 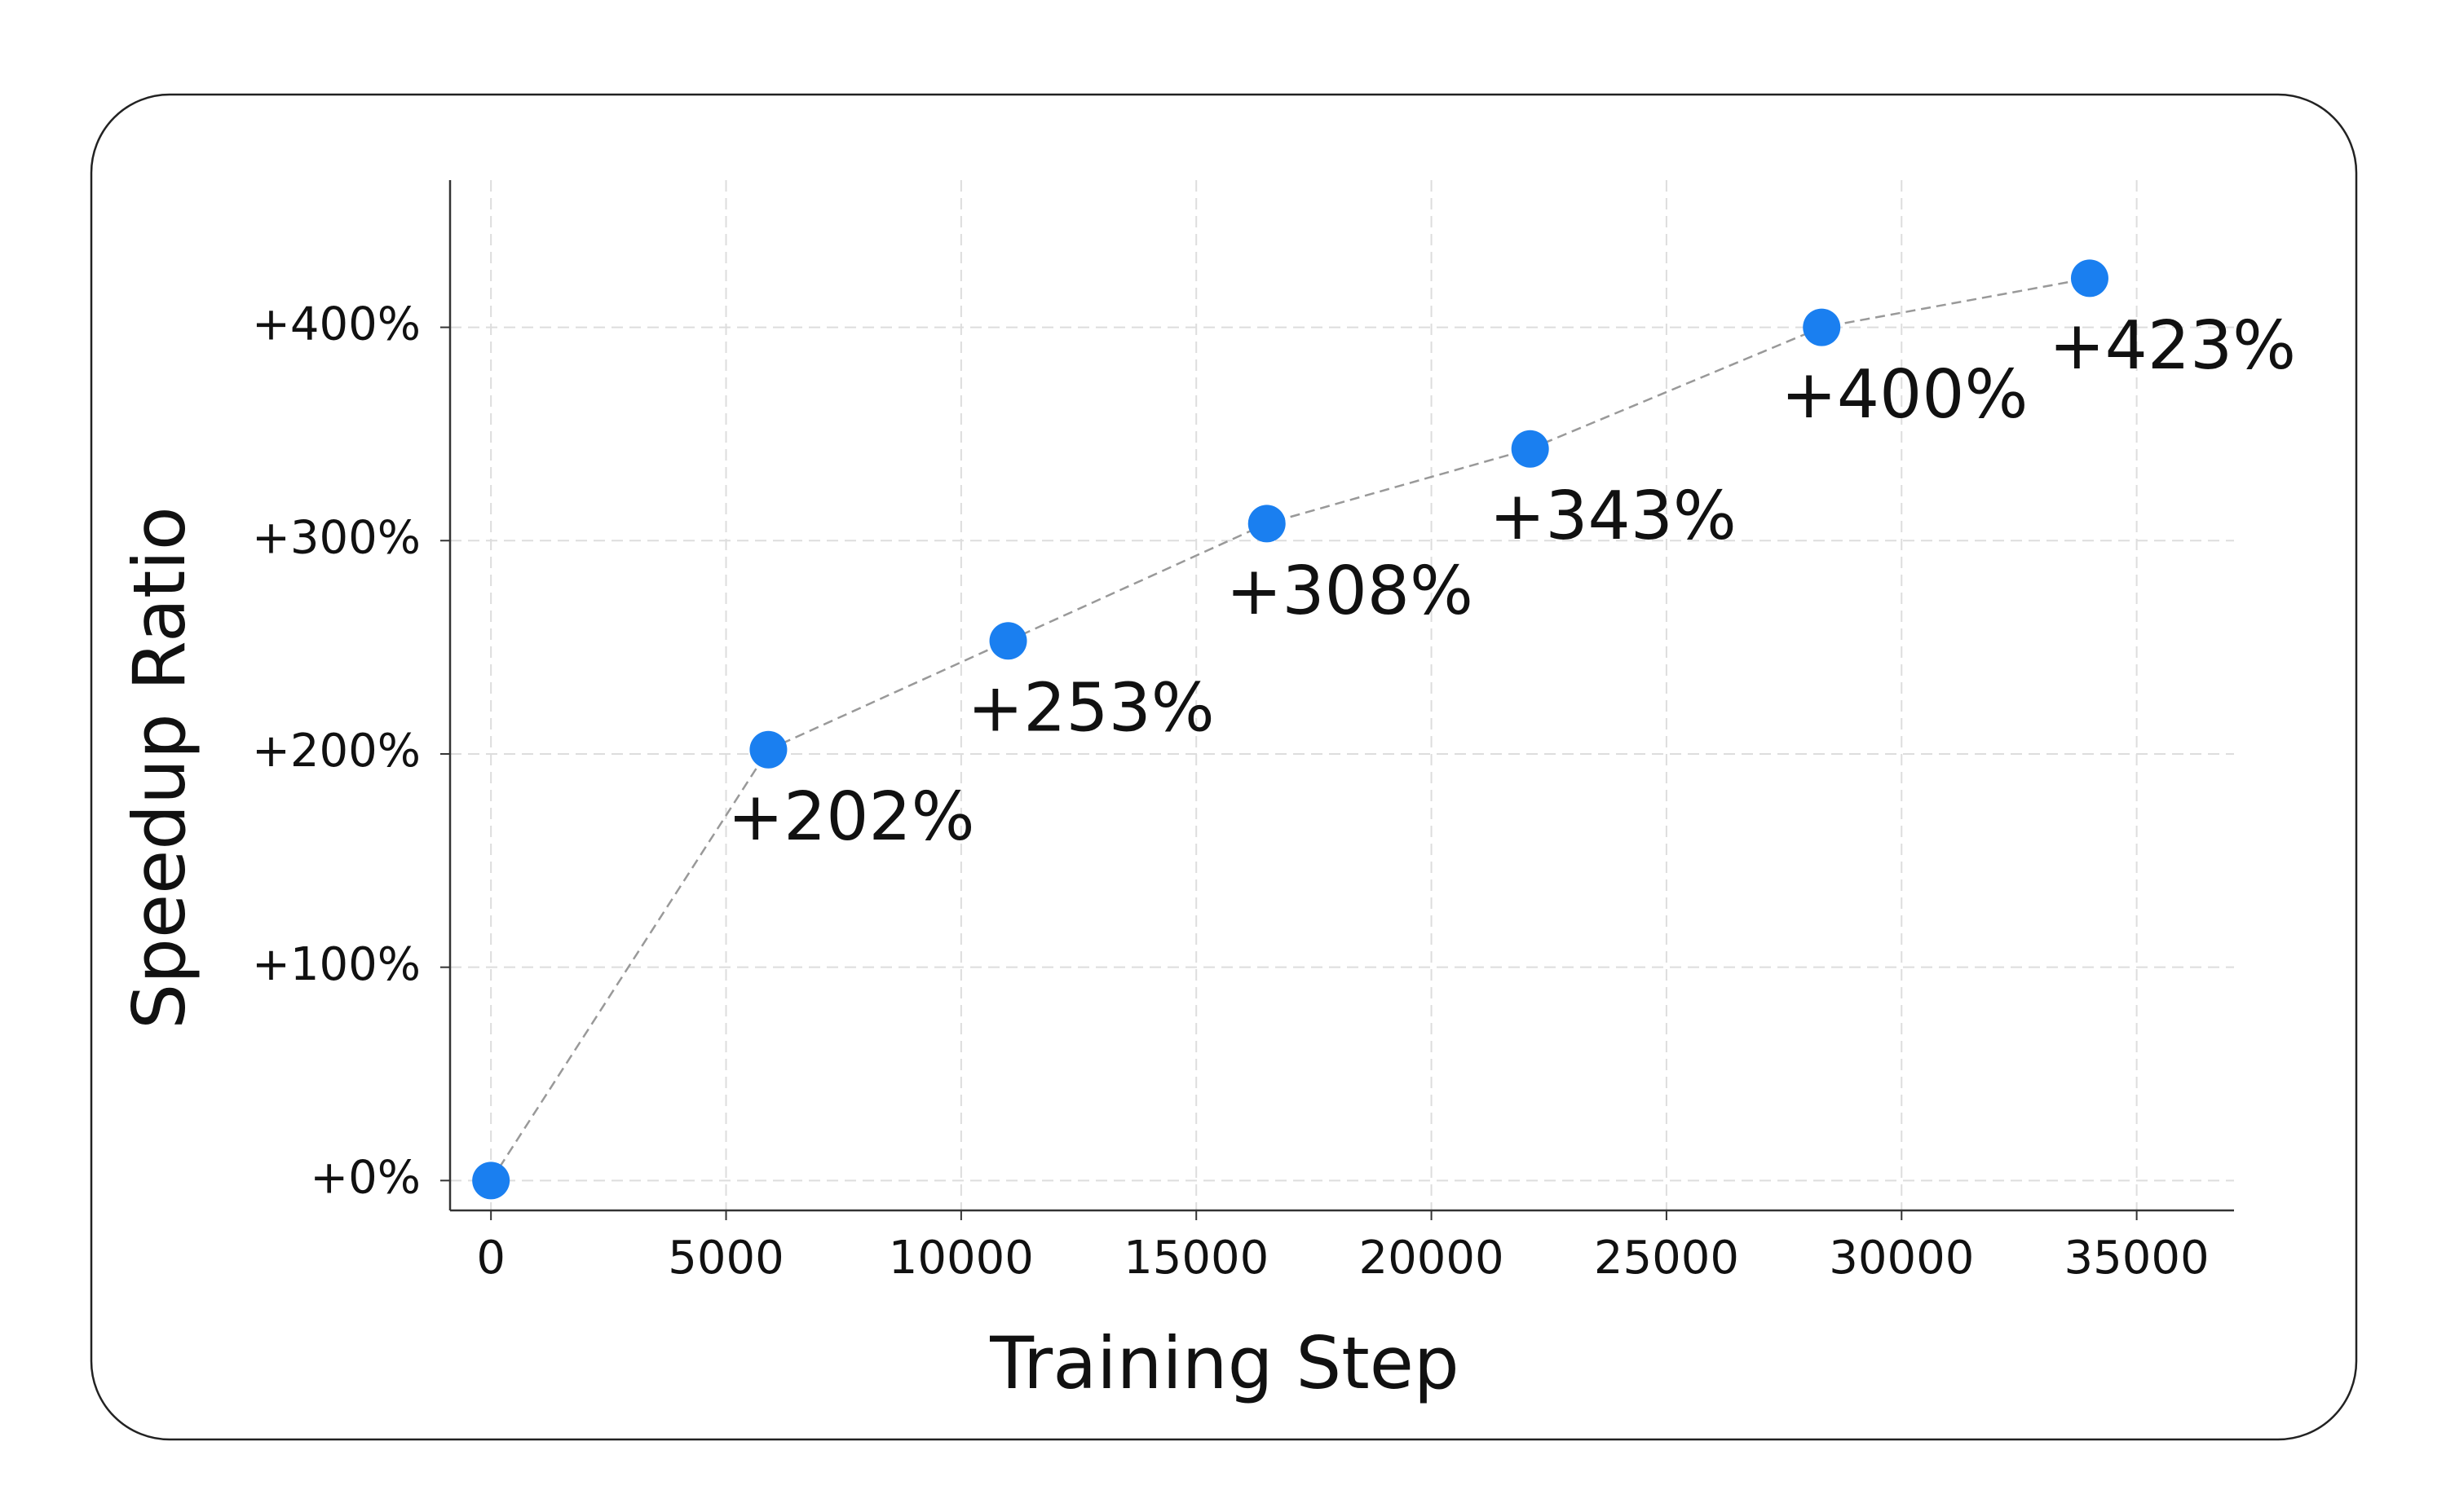 What do you see at coordinates (1905, 395) in the screenshot?
I see `value-label: +400%` at bounding box center [1905, 395].